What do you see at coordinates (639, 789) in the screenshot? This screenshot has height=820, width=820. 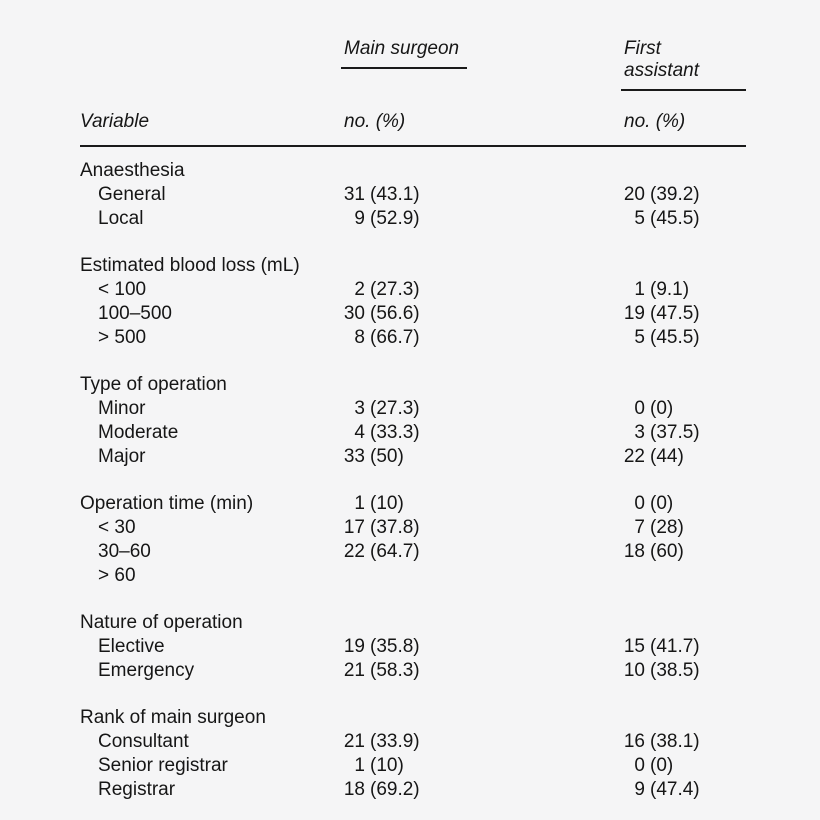 I see `first-assistant-count: 9` at bounding box center [639, 789].